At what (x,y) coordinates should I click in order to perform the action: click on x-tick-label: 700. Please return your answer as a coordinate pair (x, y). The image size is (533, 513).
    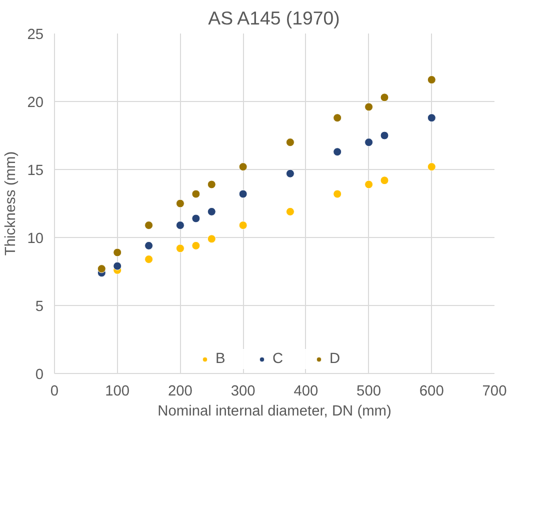
    Looking at the image, I should click on (494, 392).